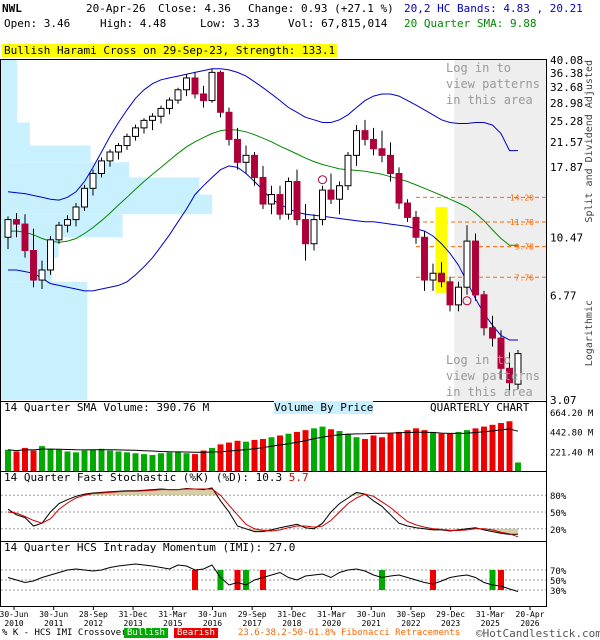 This screenshot has width=600, height=640. I want to click on x-axis-label-year: 2021, so click(371, 623).